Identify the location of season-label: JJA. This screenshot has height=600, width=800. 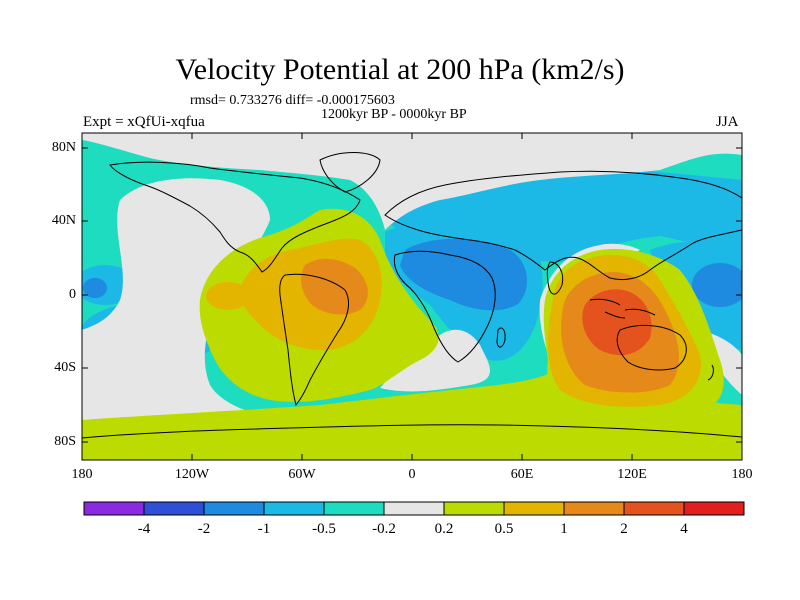
(727, 122).